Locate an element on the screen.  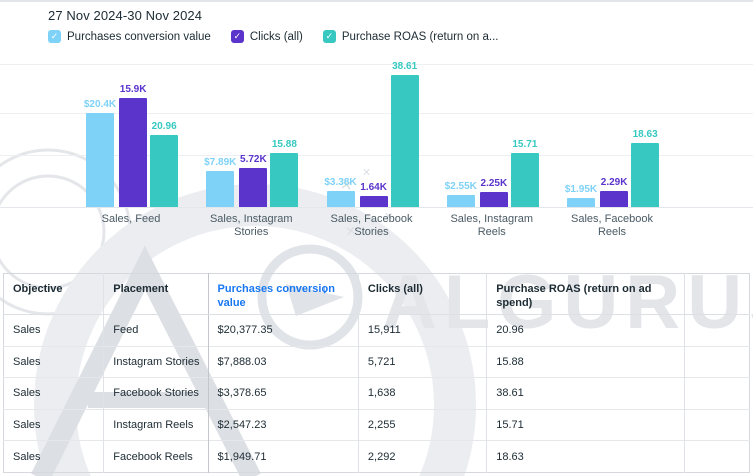
cell-purchases-conversion-value: $20,377.35 is located at coordinates (283, 330).